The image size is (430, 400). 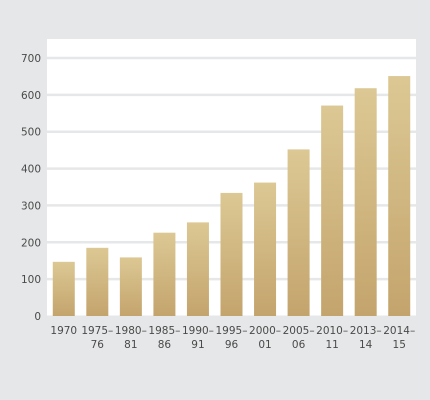 I want to click on x-tick-label-line: 91, so click(x=197, y=345).